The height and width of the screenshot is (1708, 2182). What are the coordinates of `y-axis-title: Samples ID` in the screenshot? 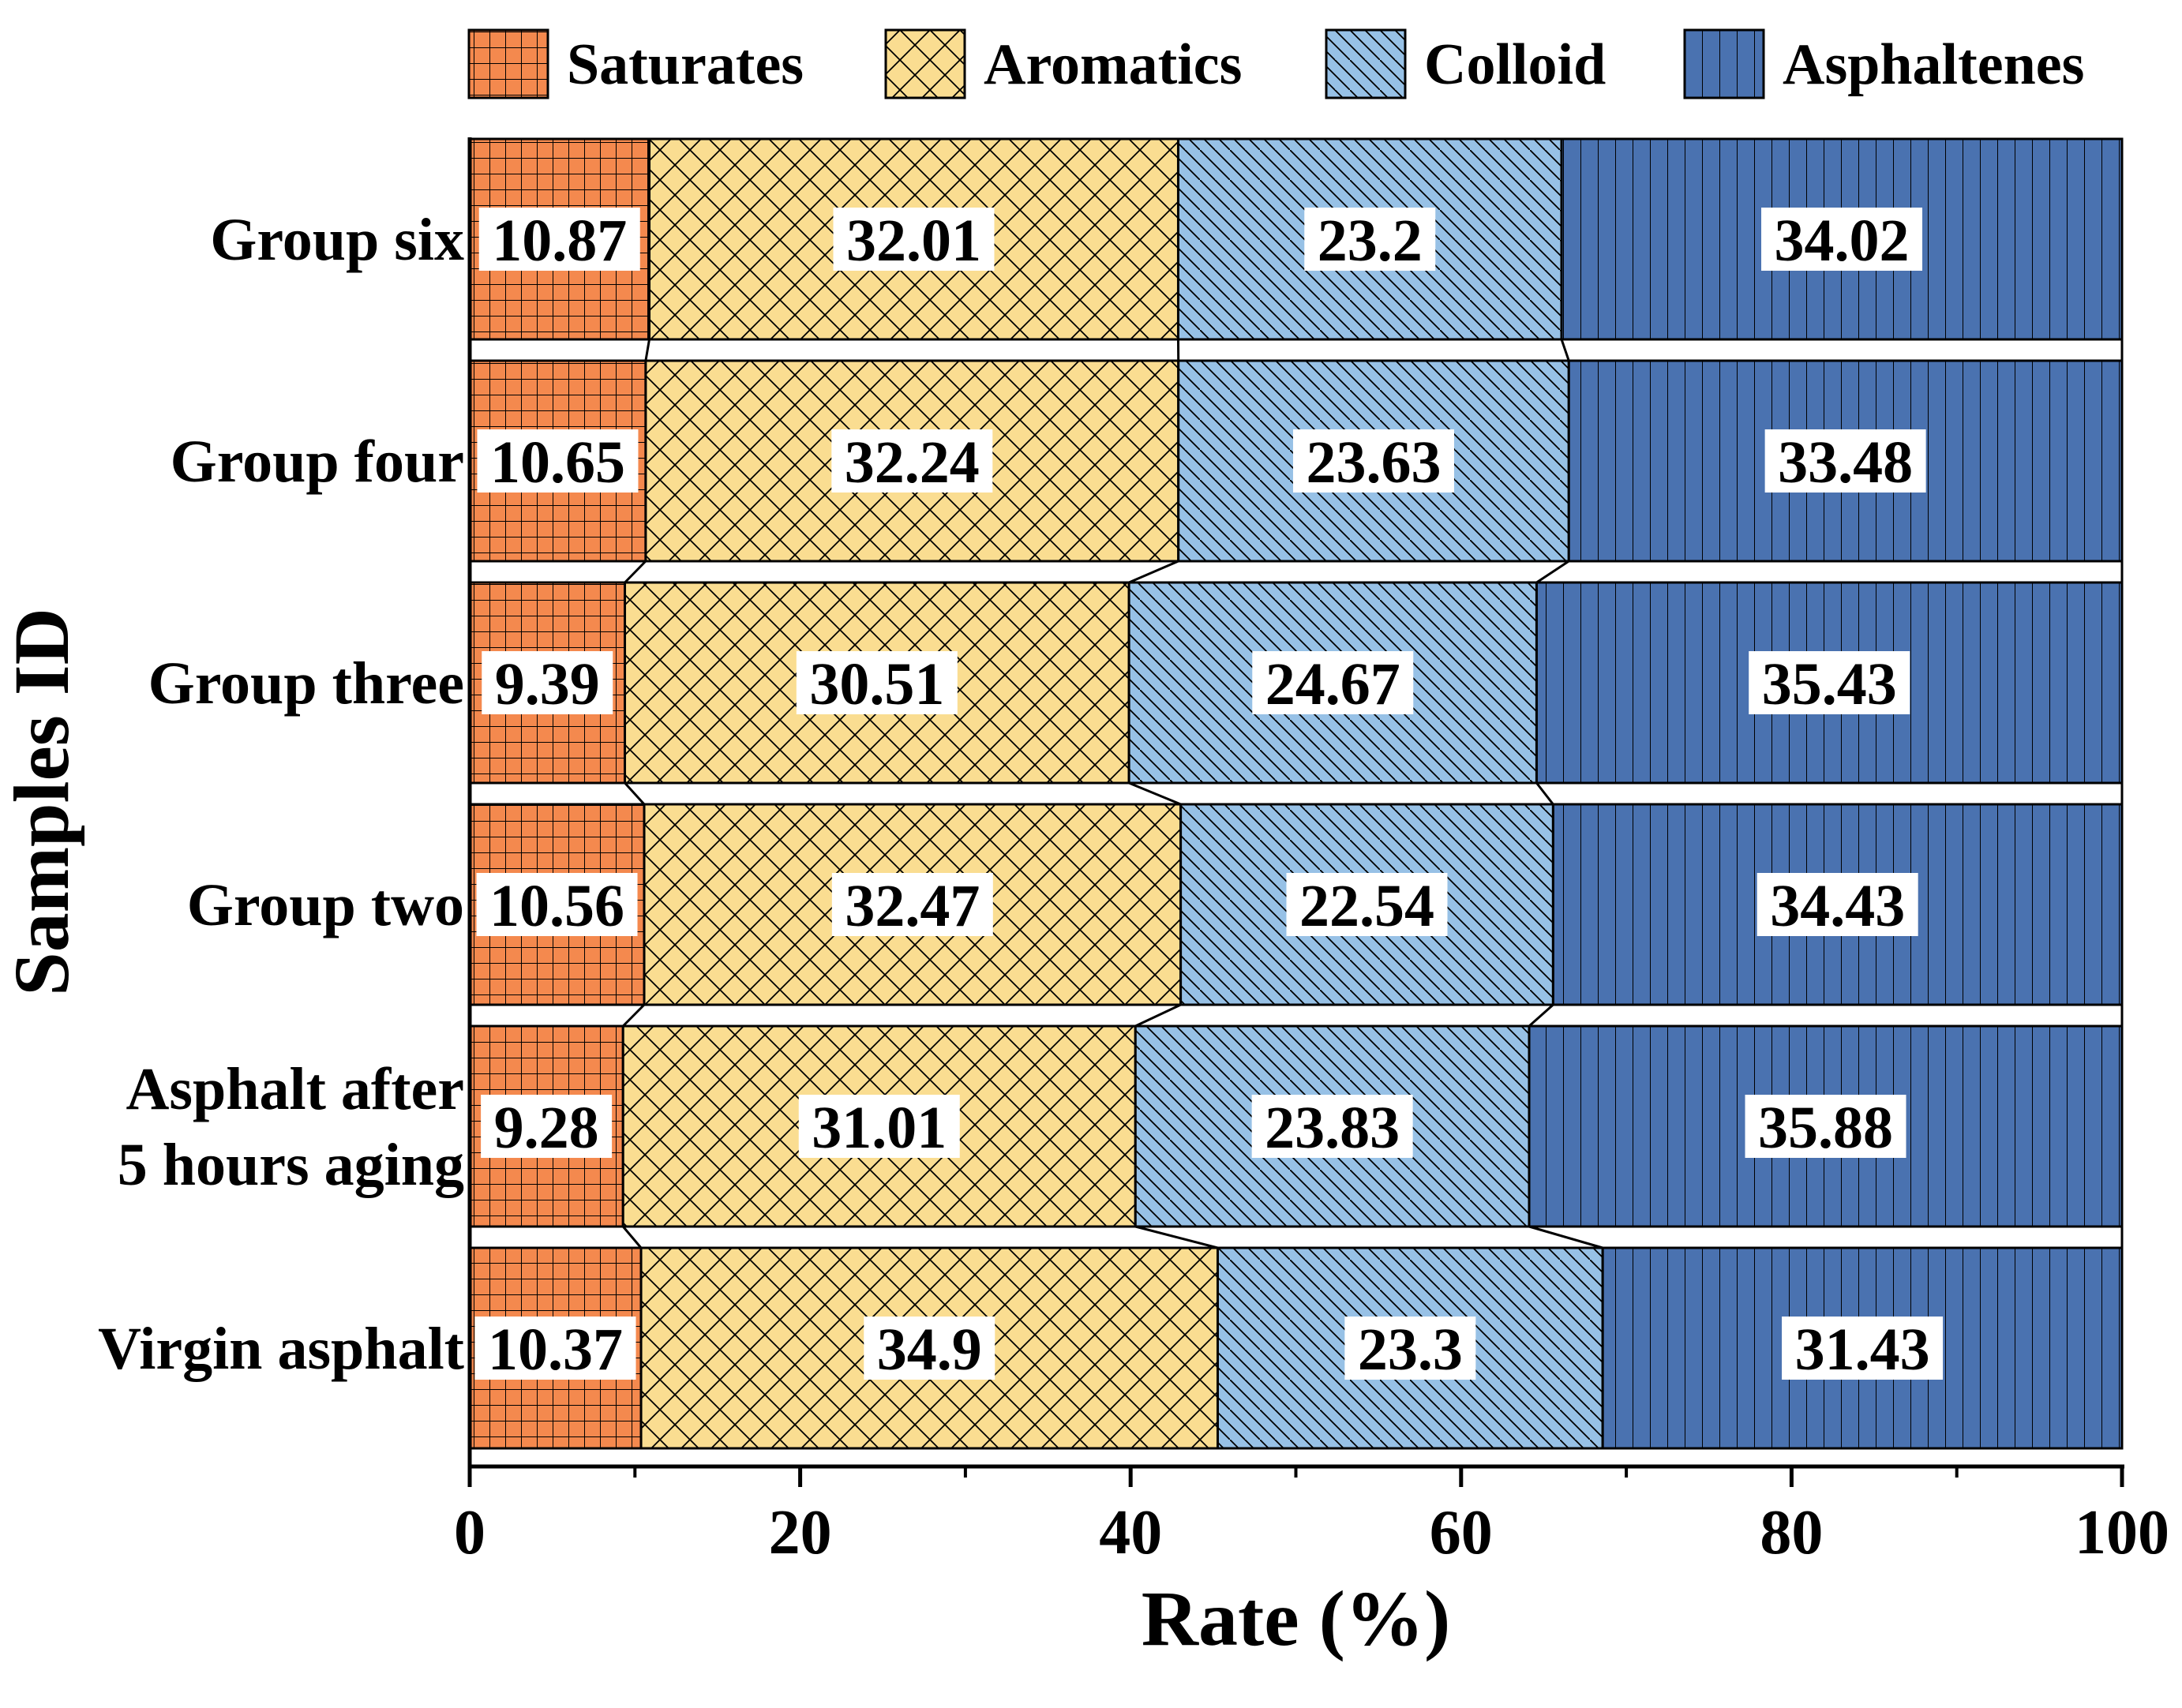 It's located at (42, 802).